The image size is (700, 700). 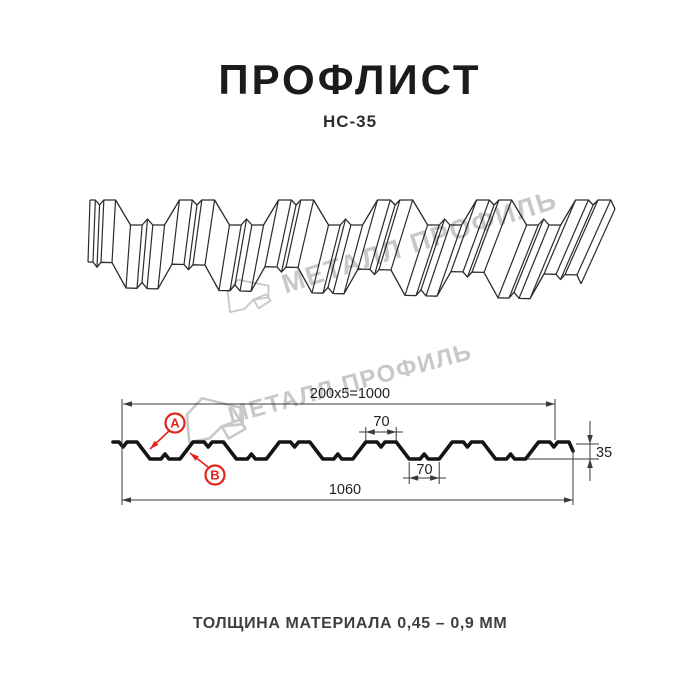 What do you see at coordinates (604, 453) in the screenshot?
I see `svg-text: 35` at bounding box center [604, 453].